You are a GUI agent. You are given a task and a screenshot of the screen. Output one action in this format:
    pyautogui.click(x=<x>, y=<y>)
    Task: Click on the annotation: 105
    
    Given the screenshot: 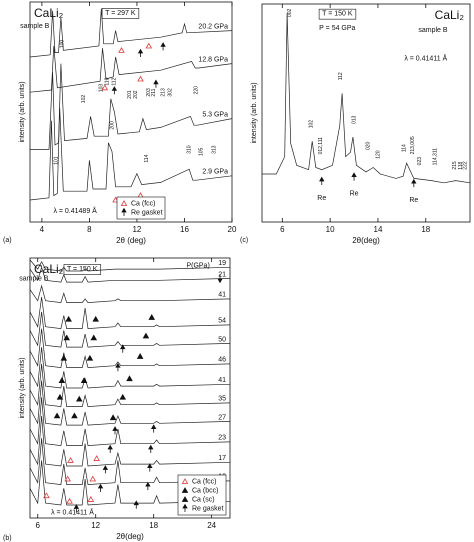 What is the action you would take?
    pyautogui.click(x=201, y=151)
    